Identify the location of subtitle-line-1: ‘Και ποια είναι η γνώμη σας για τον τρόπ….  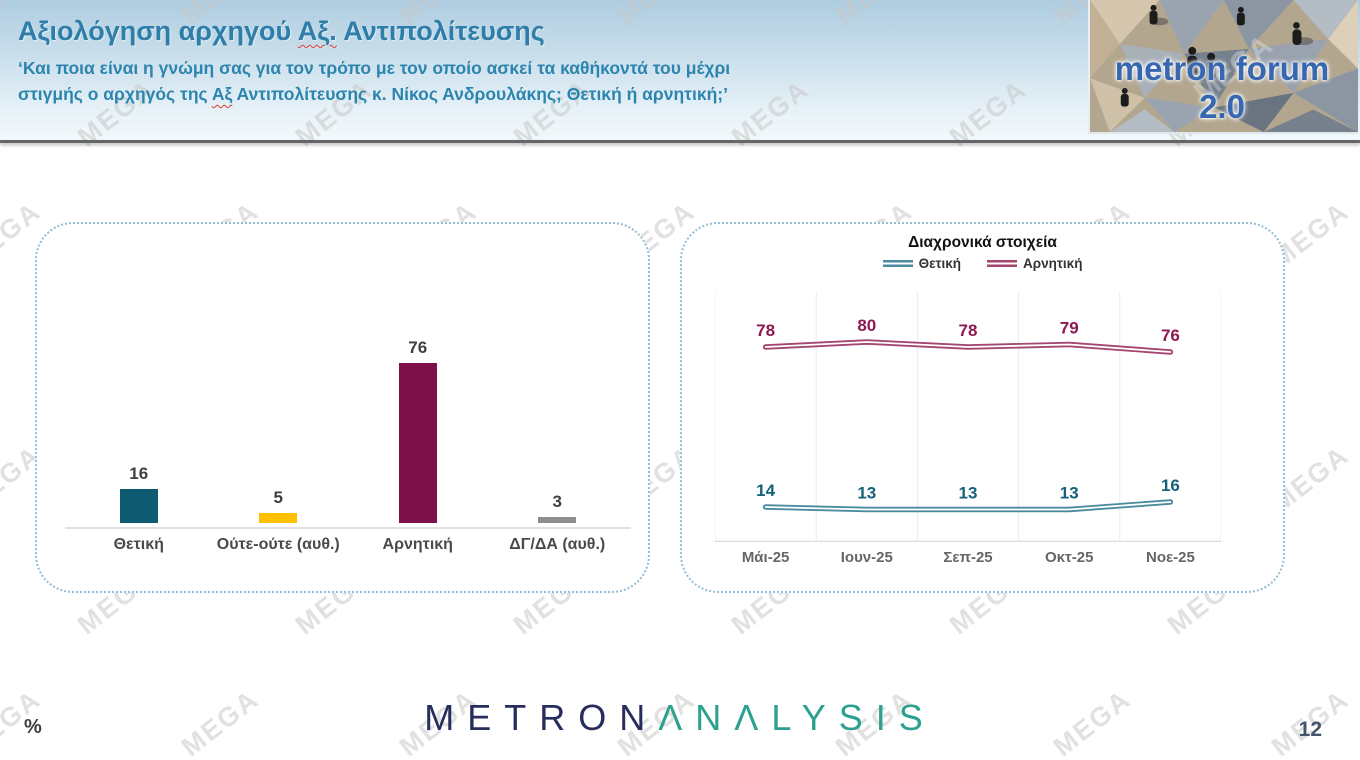
(374, 68).